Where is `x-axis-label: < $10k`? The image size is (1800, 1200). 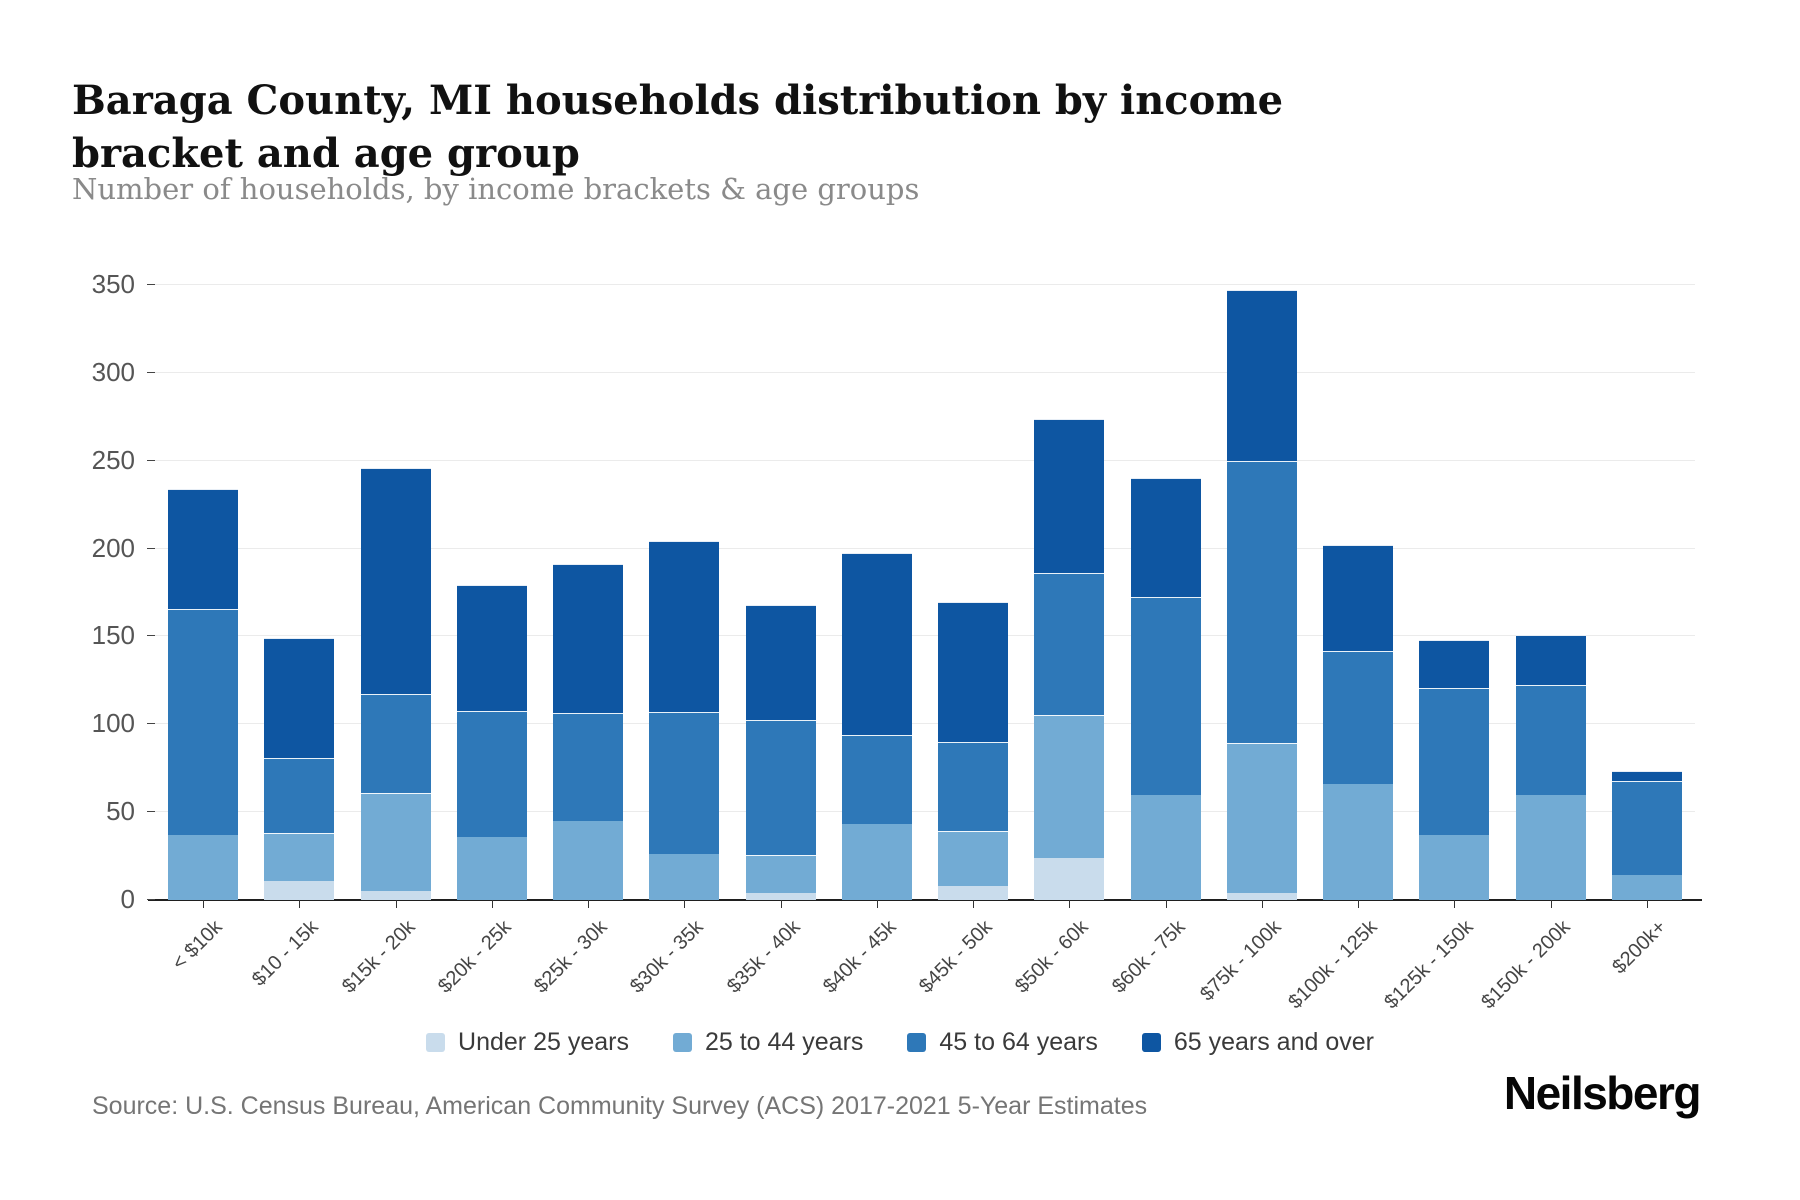
x-axis-label: < $10k is located at coordinates (197, 945).